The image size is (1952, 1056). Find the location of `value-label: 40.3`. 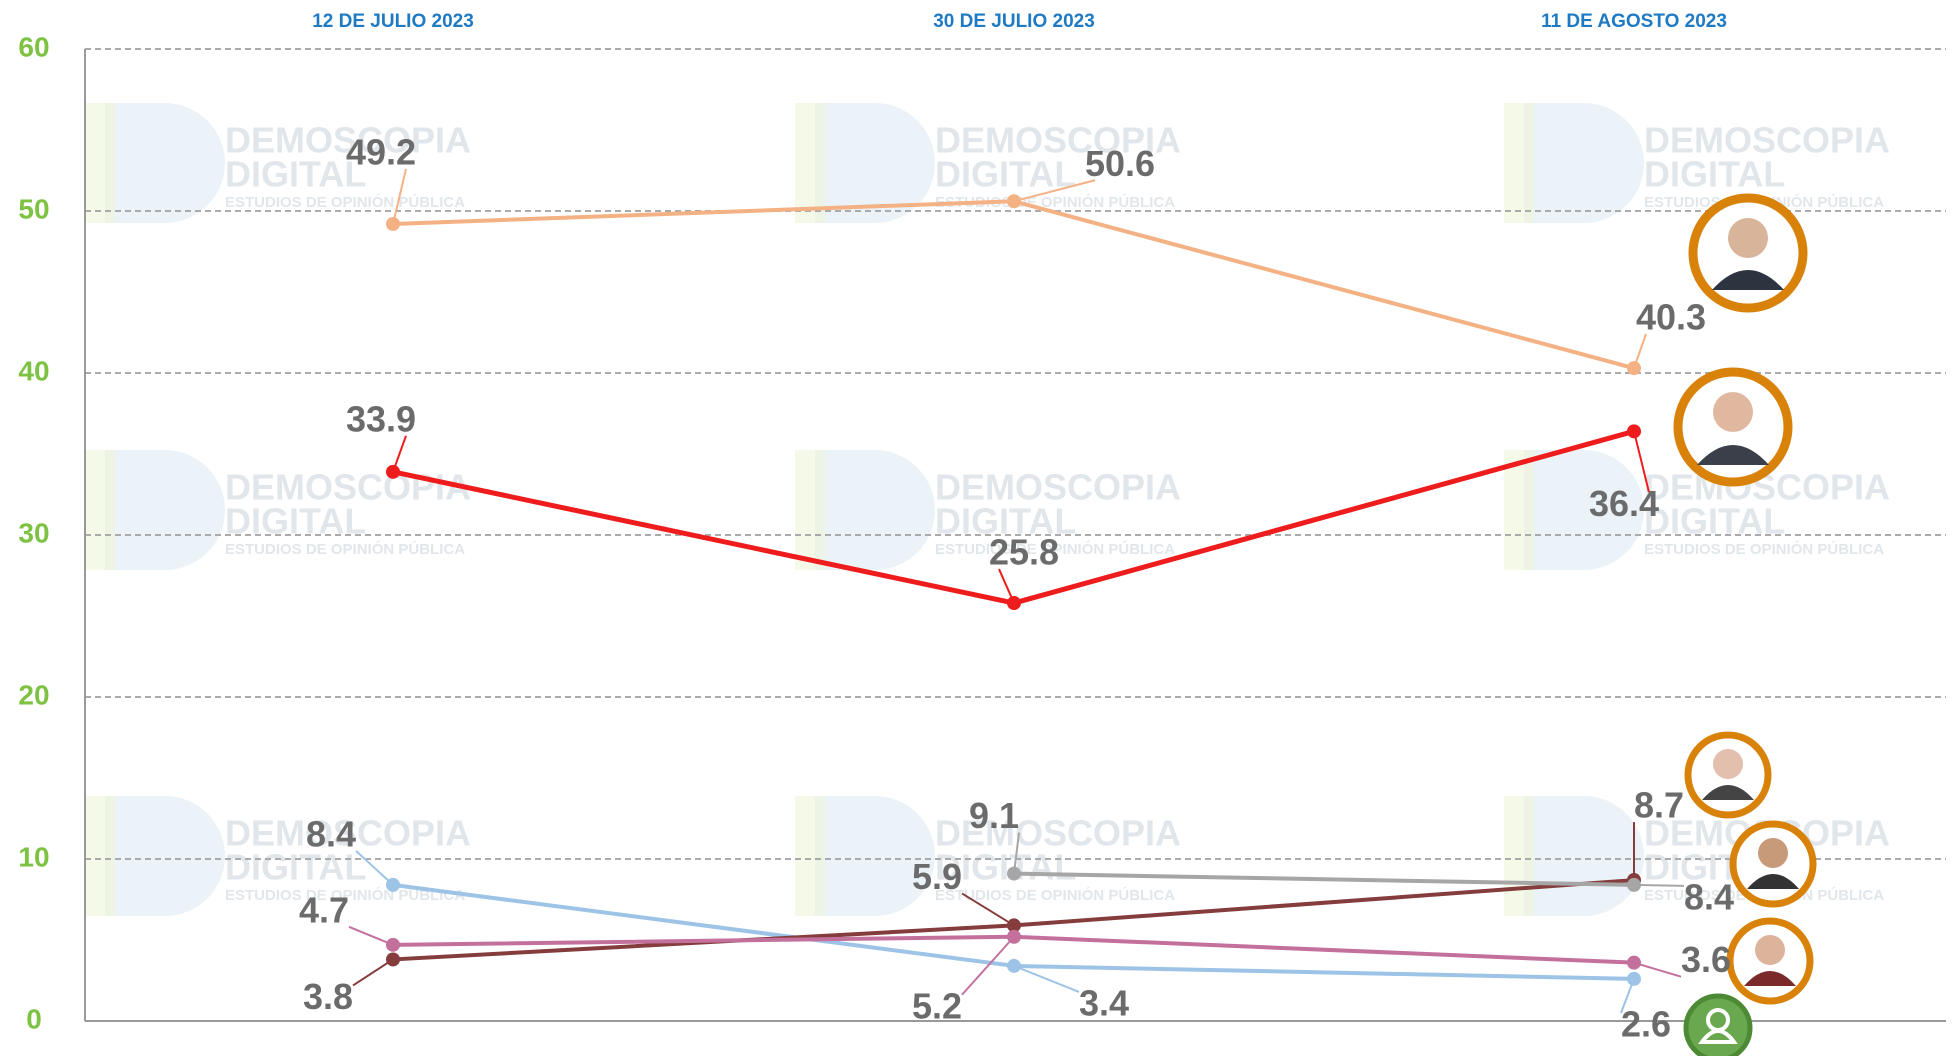

value-label: 40.3 is located at coordinates (1671, 317).